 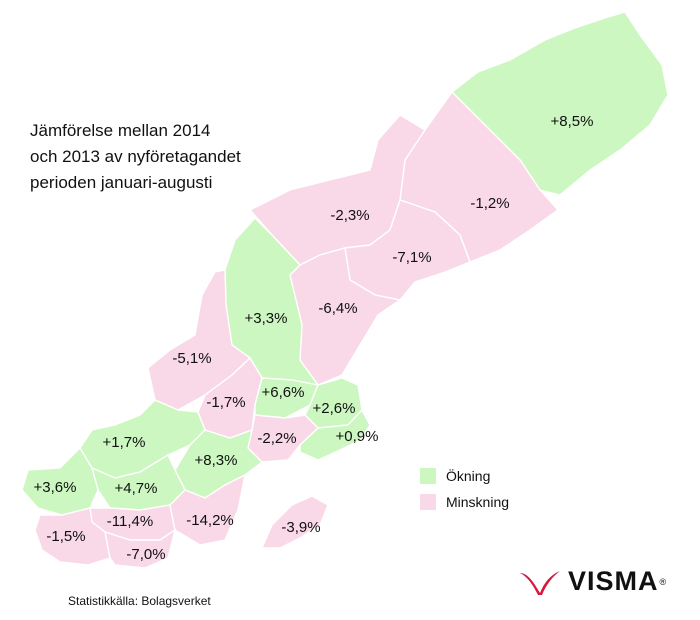 What do you see at coordinates (121, 182) in the screenshot?
I see `title-line: perioden januari-augusti` at bounding box center [121, 182].